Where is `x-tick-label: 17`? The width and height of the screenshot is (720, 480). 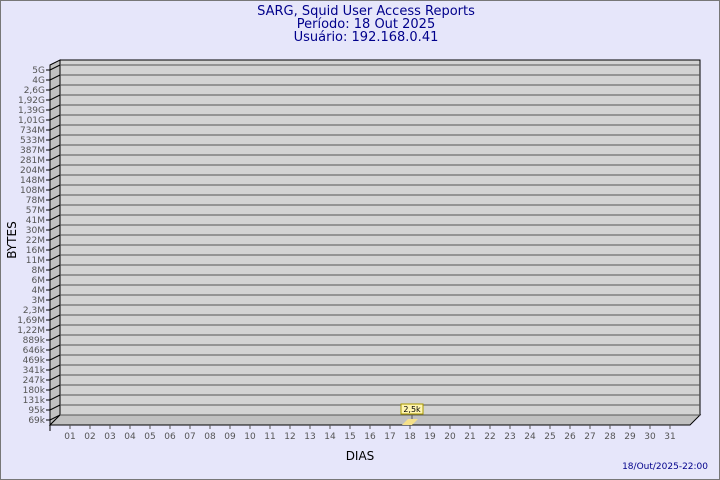 x-tick-label: 17 is located at coordinates (389, 437).